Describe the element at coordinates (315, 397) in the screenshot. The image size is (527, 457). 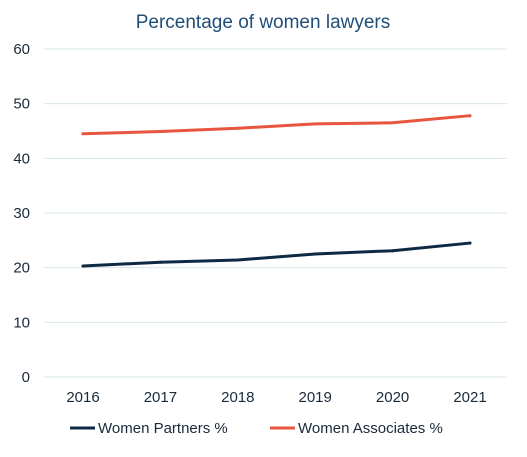
I see `x-tick-label: 2019` at that location.